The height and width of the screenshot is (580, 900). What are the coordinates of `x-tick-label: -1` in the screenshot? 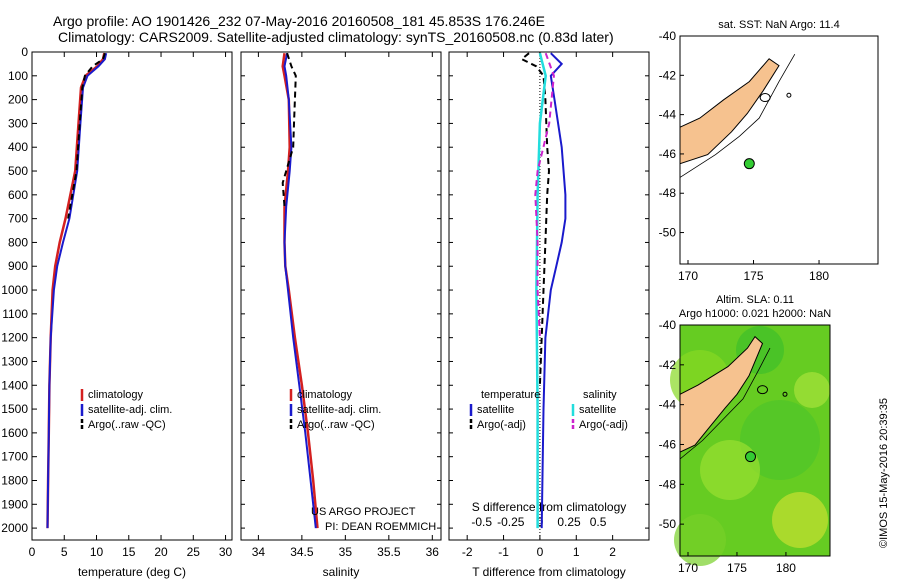 It's located at (503, 552).